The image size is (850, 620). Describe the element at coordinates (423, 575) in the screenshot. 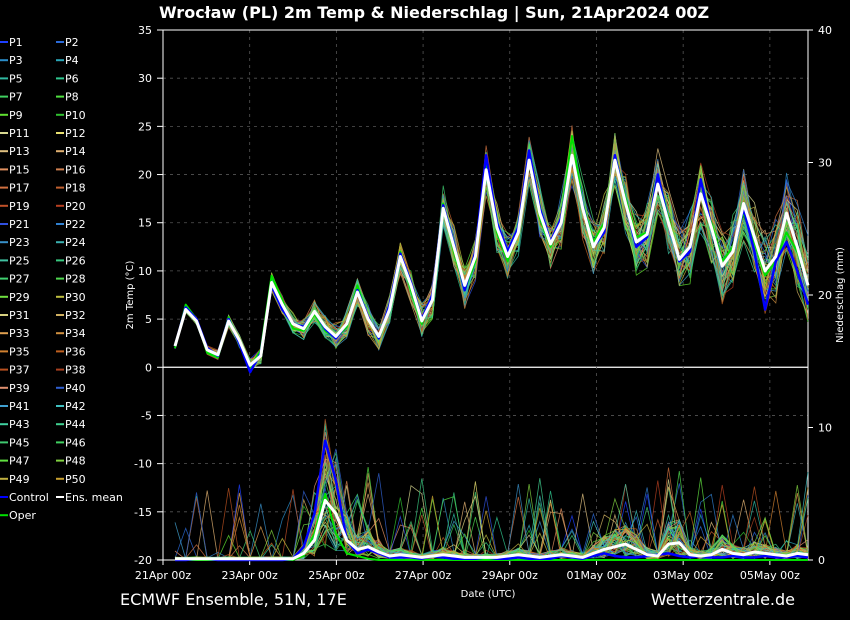

I see `x-tick-label: 27Apr 00z` at that location.